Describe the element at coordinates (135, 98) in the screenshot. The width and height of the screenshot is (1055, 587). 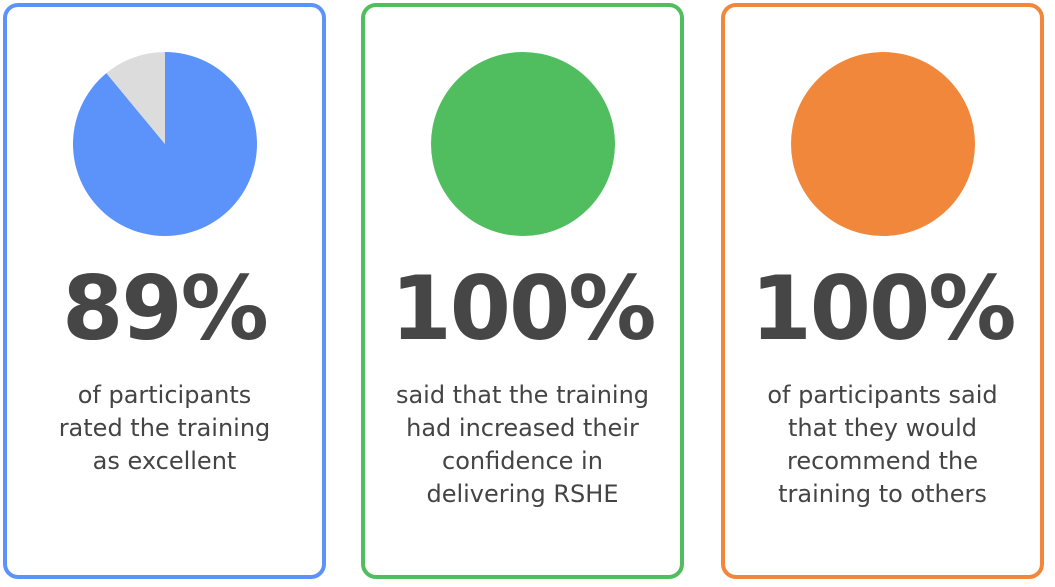
I see `pie-slice-other` at that location.